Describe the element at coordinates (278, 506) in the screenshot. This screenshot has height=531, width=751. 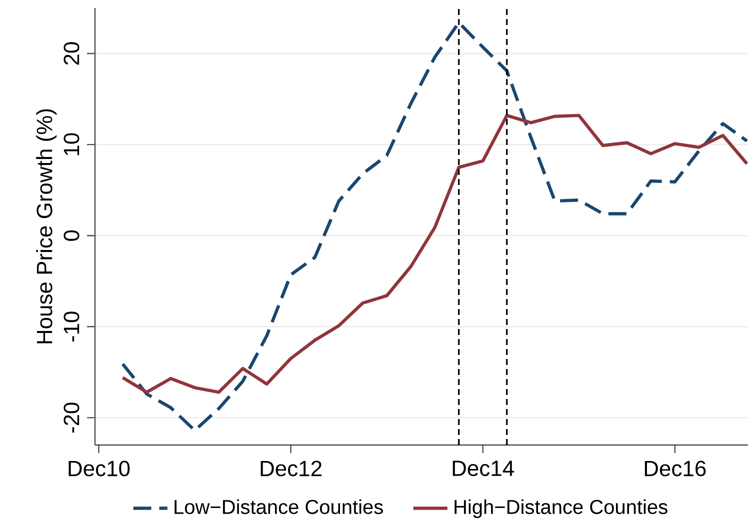
I see `legend-label: Low−Distance Counties` at that location.